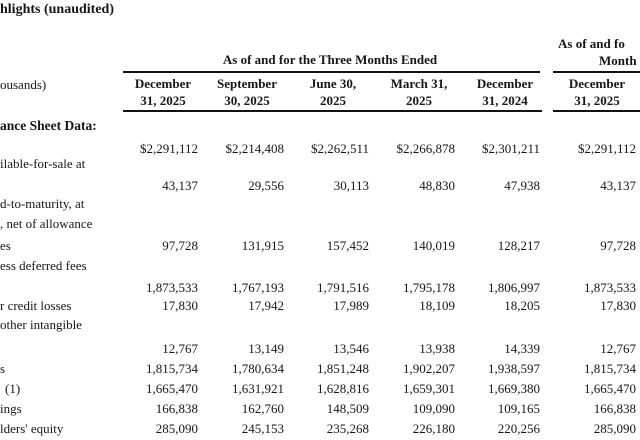 The height and width of the screenshot is (440, 640). Describe the element at coordinates (13, 388) in the screenshot. I see `row-label-fragment-footnote-1: (1)` at that location.